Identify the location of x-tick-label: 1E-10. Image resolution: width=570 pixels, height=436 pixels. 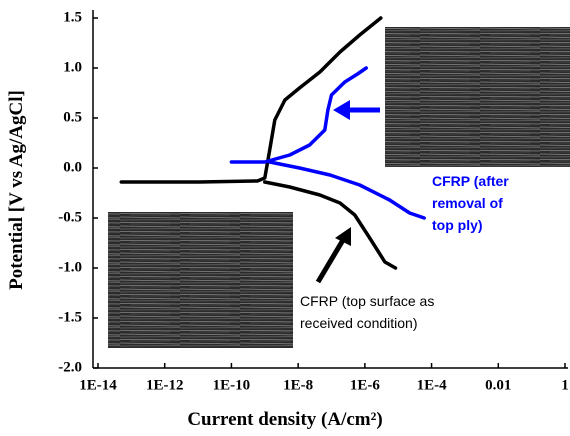
(232, 385).